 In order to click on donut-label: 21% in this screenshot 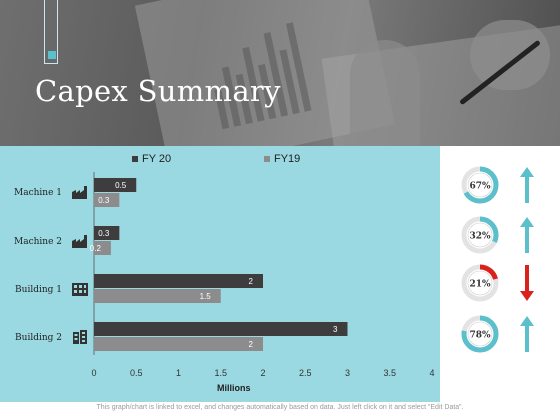, I will do `click(480, 285)`.